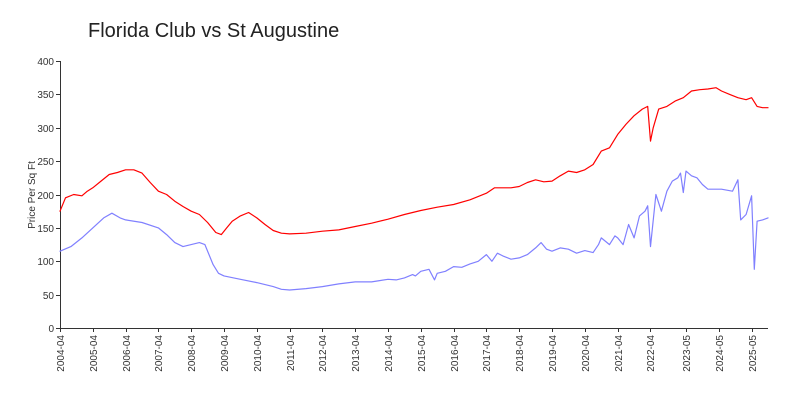 The image size is (800, 400). I want to click on y-tick-label: 300, so click(45, 129).